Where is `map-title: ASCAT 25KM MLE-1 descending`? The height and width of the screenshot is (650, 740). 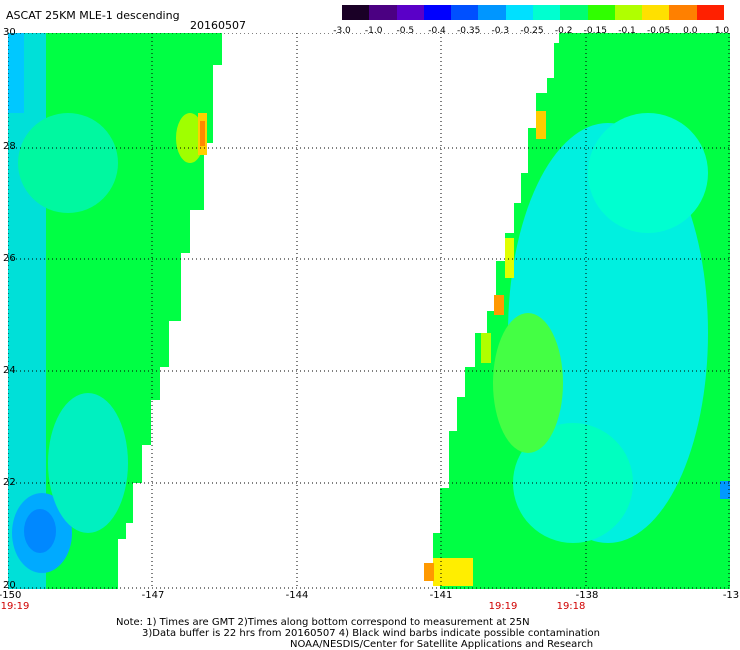
map-title: ASCAT 25KM MLE-1 descending is located at coordinates (93, 15).